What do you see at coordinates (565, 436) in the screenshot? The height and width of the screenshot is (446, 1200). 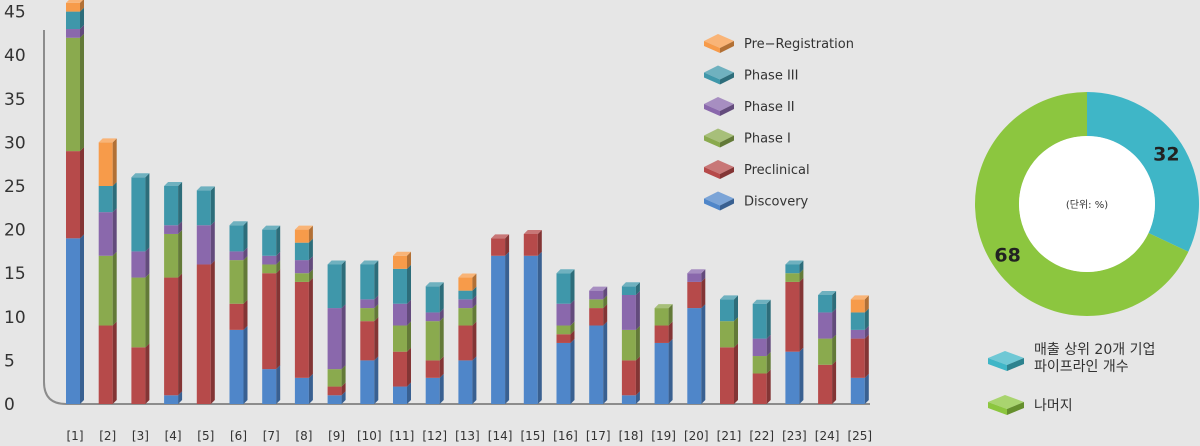 I see `x-tick-label: [16]` at bounding box center [565, 436].